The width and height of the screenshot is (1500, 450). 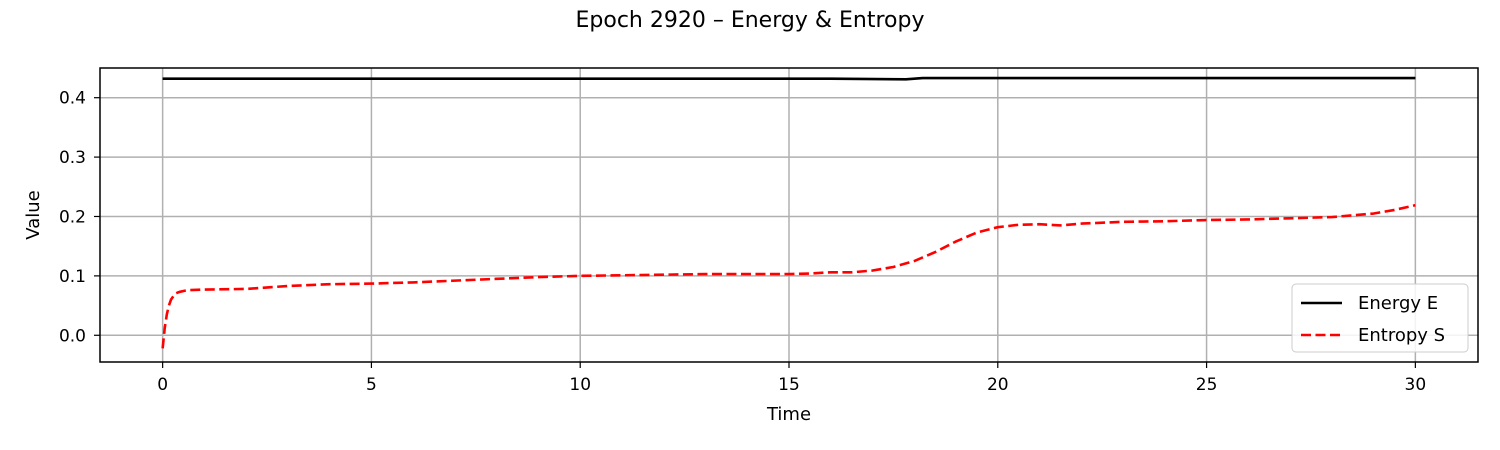 I want to click on x-tick-label: 5, so click(x=371, y=385).